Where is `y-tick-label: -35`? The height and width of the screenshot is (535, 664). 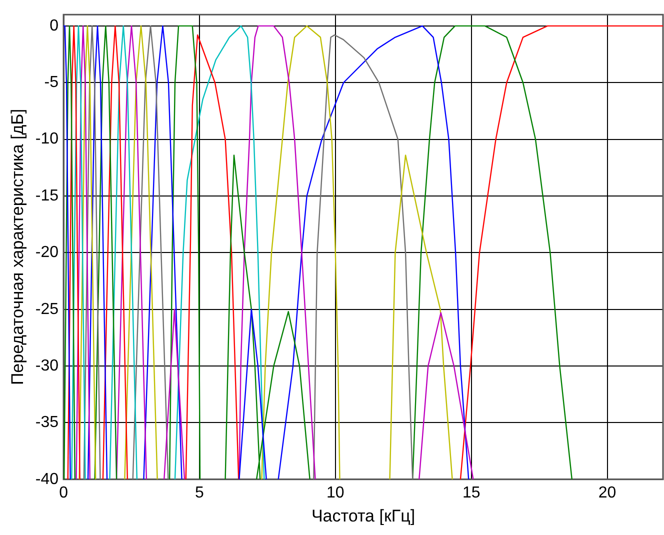
y-tick-label: -35 is located at coordinates (47, 423).